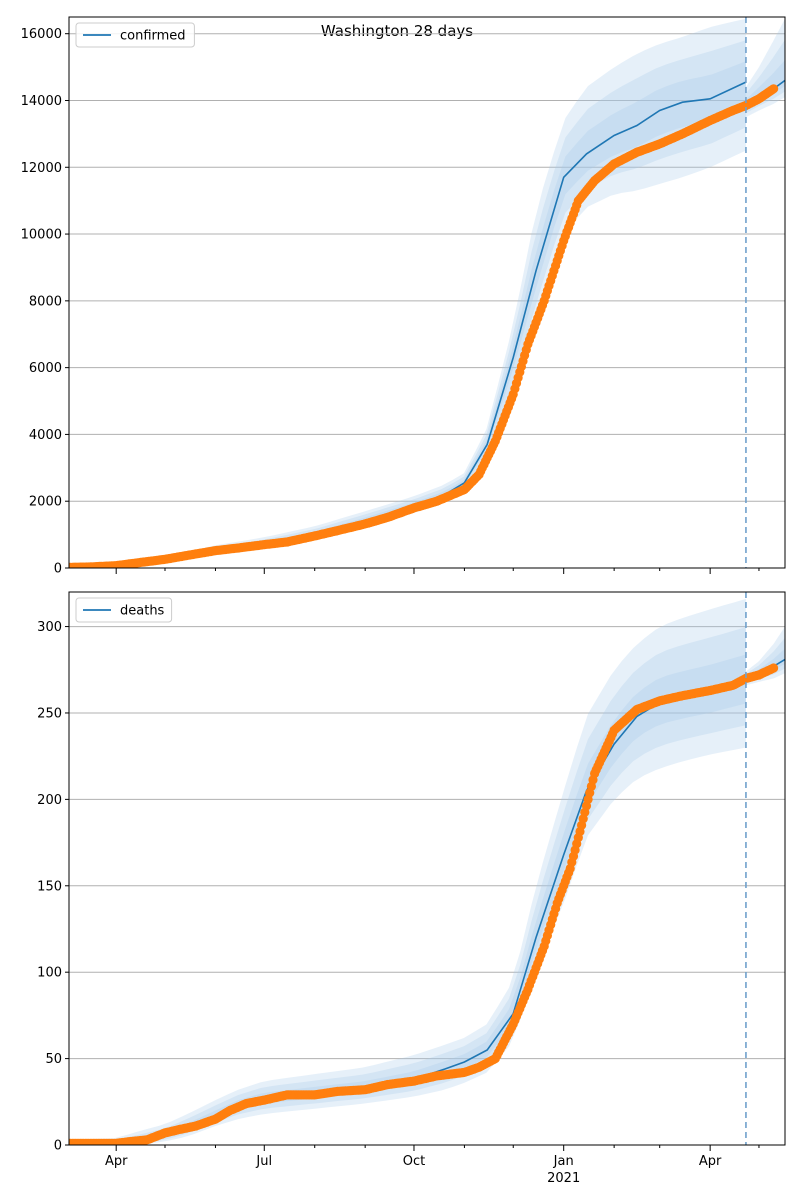  What do you see at coordinates (49, 973) in the screenshot?
I see `y-tick-label: 100` at bounding box center [49, 973].